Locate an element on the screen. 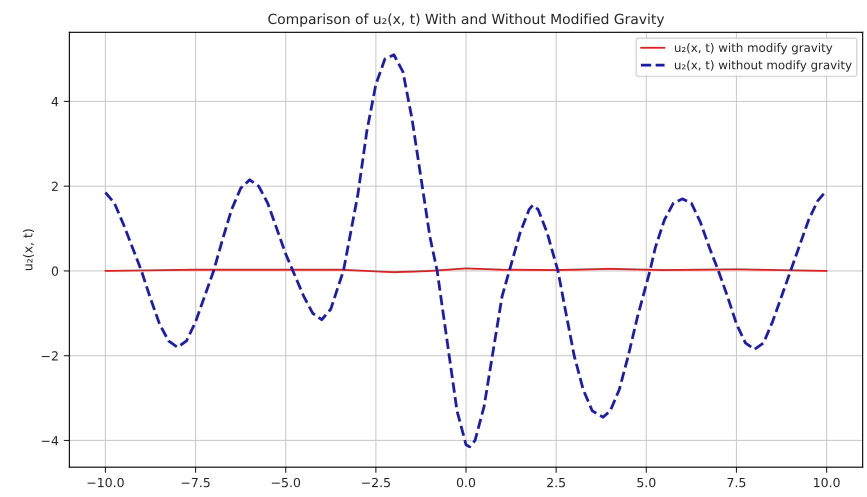 This screenshot has width=867, height=497. x-tick-label: 5.0 is located at coordinates (646, 483).